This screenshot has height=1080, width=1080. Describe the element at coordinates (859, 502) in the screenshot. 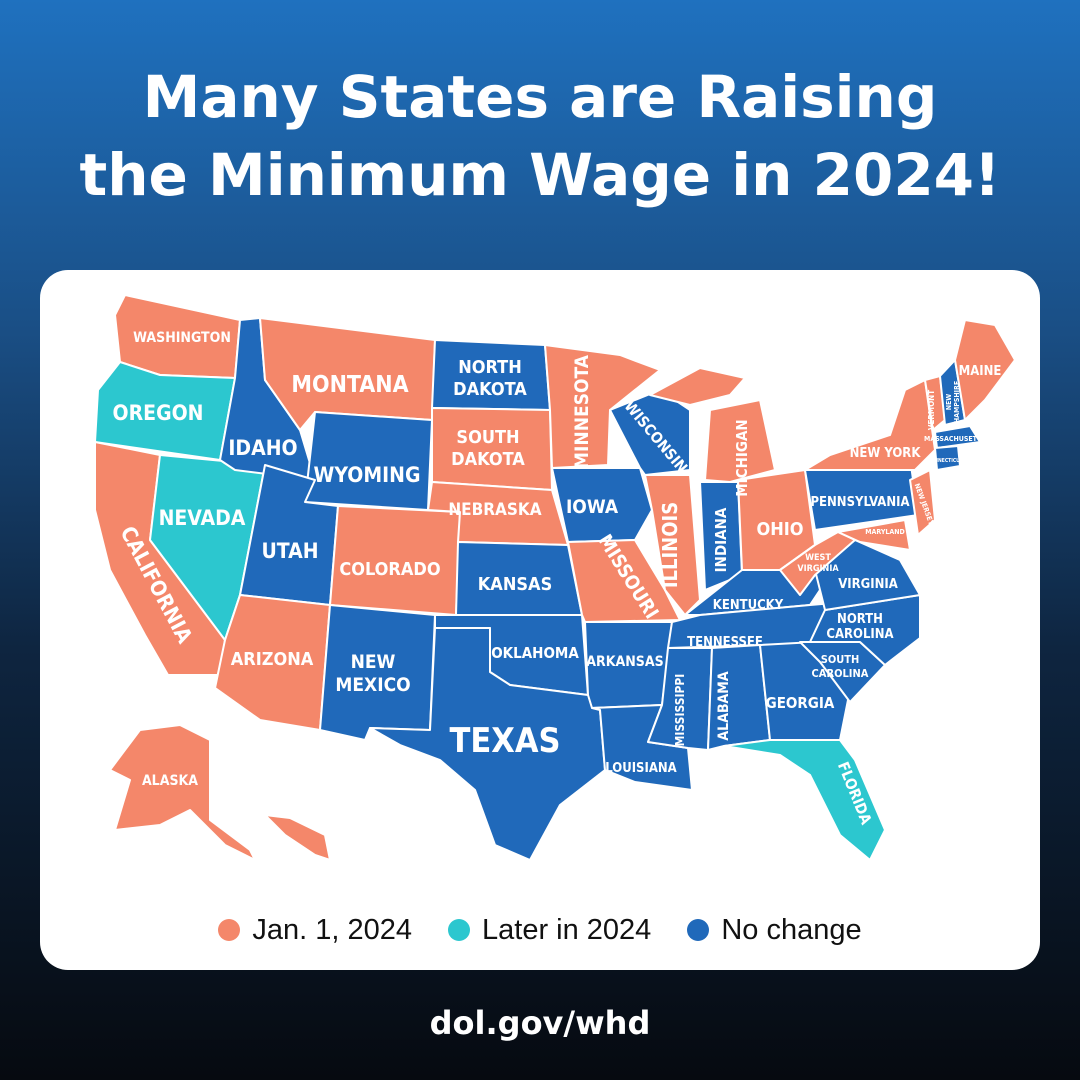

I see `label-pennsylvania: PENNSYLVANIA` at that location.